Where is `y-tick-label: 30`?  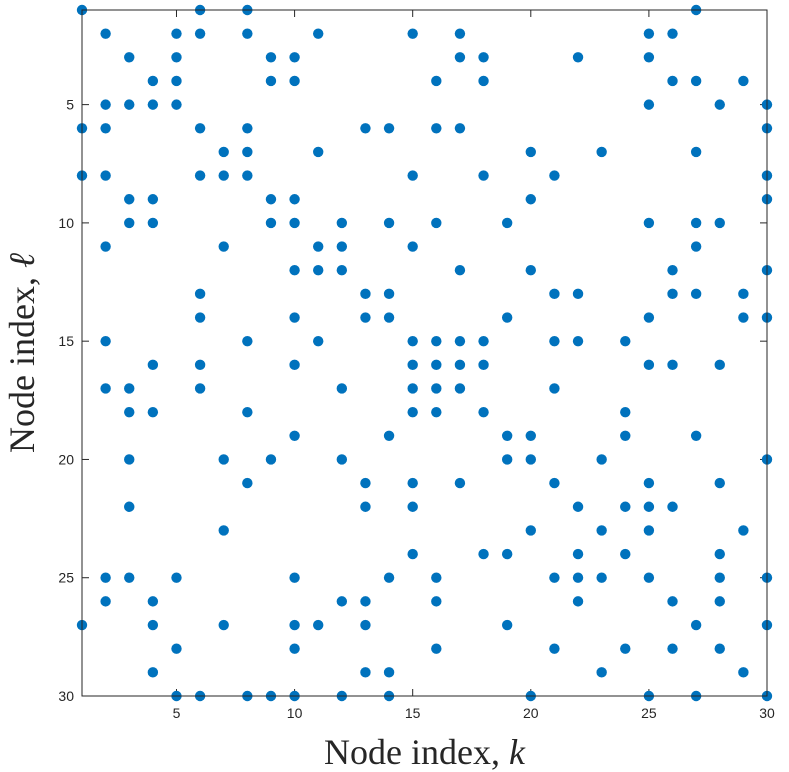 y-tick-label: 30 is located at coordinates (66, 696).